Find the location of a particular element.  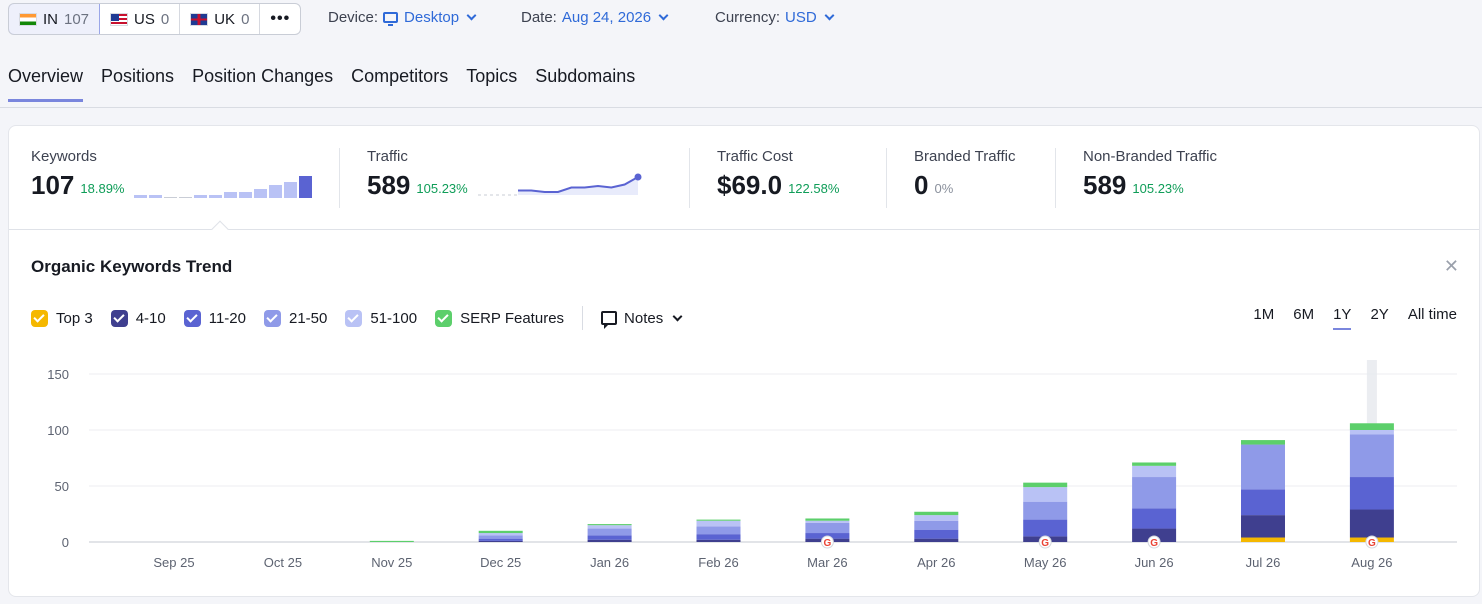

legend-label: Top 3 is located at coordinates (74, 318).